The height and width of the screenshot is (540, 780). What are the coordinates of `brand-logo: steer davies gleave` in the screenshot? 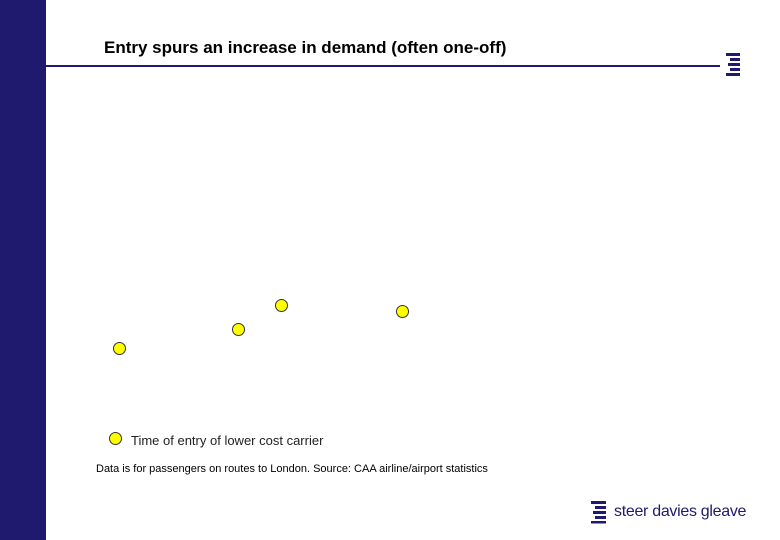 It's located at (668, 512).